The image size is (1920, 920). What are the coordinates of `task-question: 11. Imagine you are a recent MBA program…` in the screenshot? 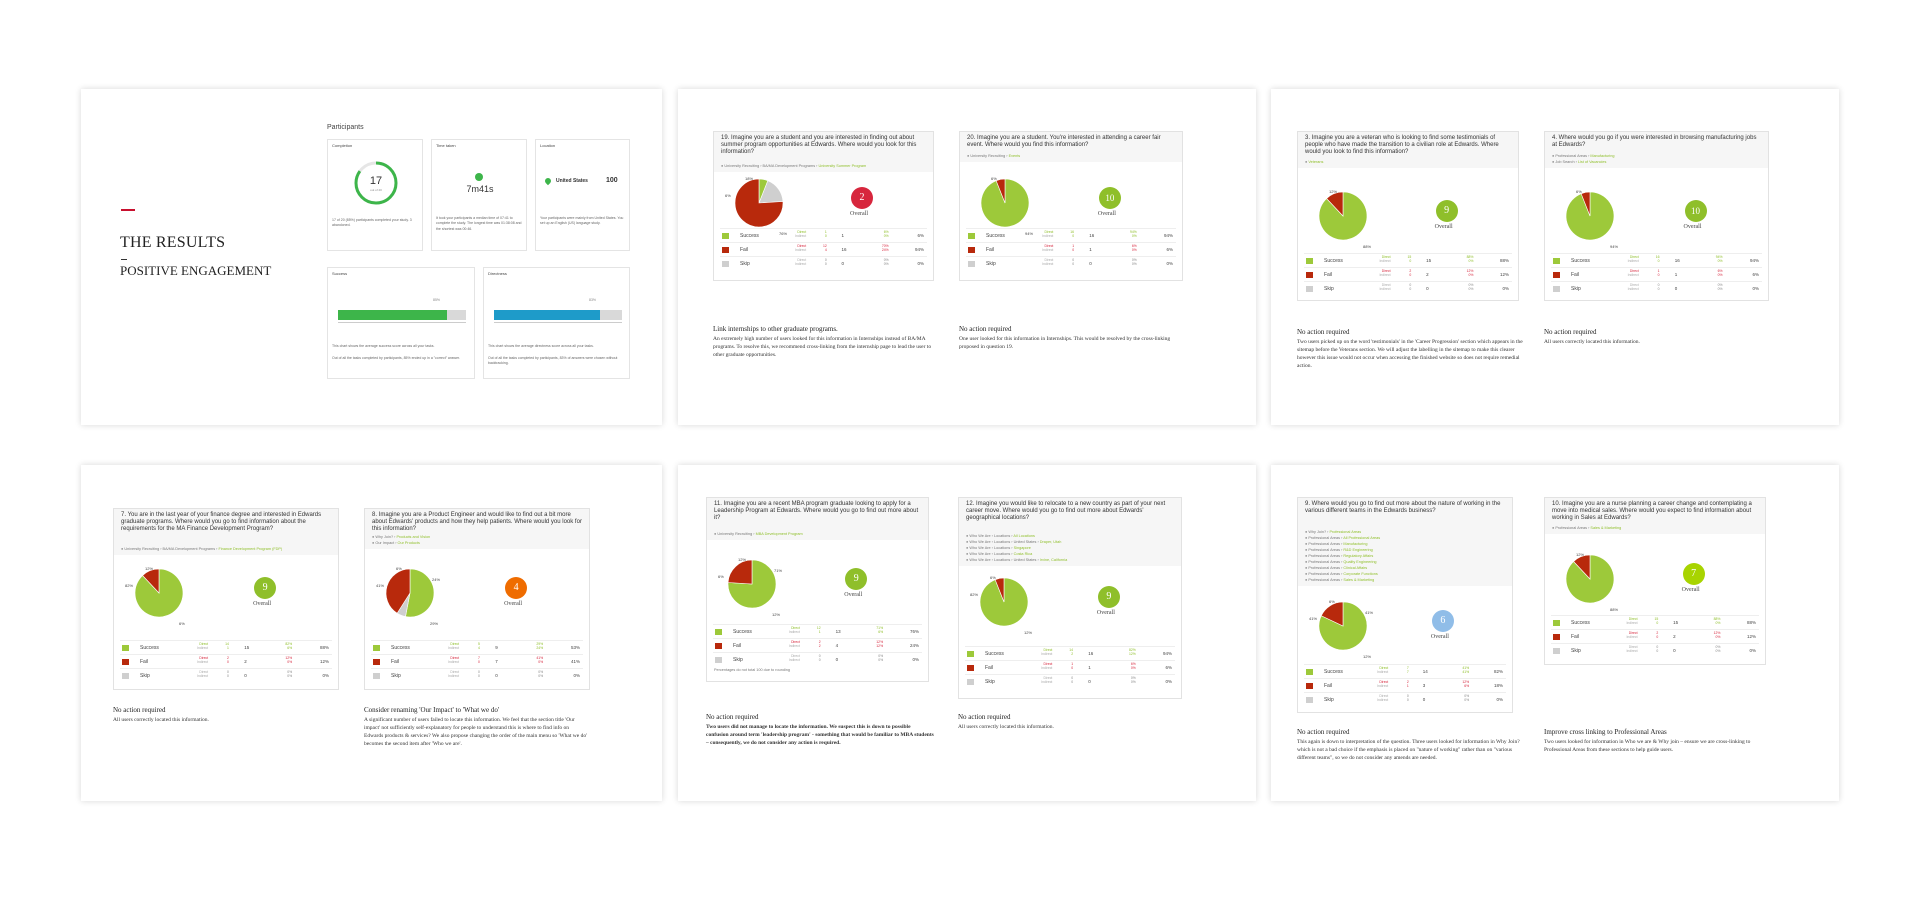 It's located at (816, 511).